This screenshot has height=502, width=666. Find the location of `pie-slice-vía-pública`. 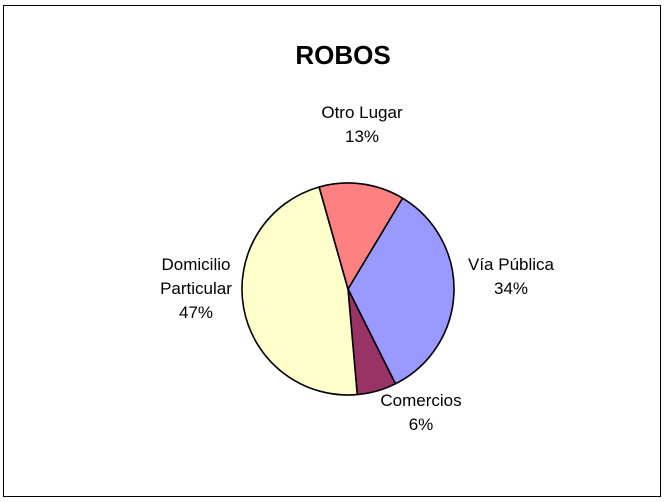

pie-slice-vía-pública is located at coordinates (401, 291).